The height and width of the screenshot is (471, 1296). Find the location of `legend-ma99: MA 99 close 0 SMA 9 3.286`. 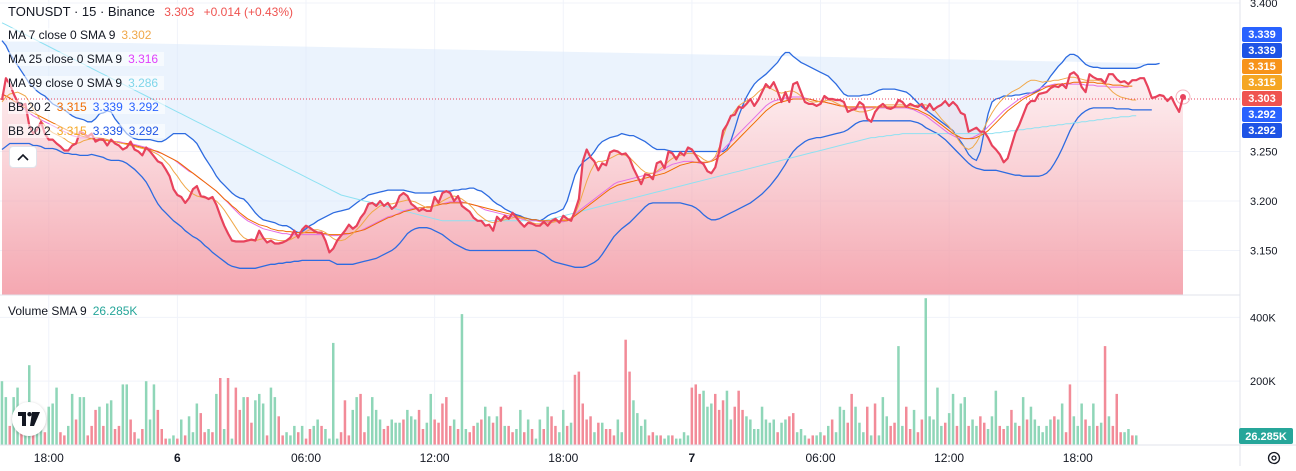

legend-ma99: MA 99 close 0 SMA 9 3.286 is located at coordinates (86, 83).